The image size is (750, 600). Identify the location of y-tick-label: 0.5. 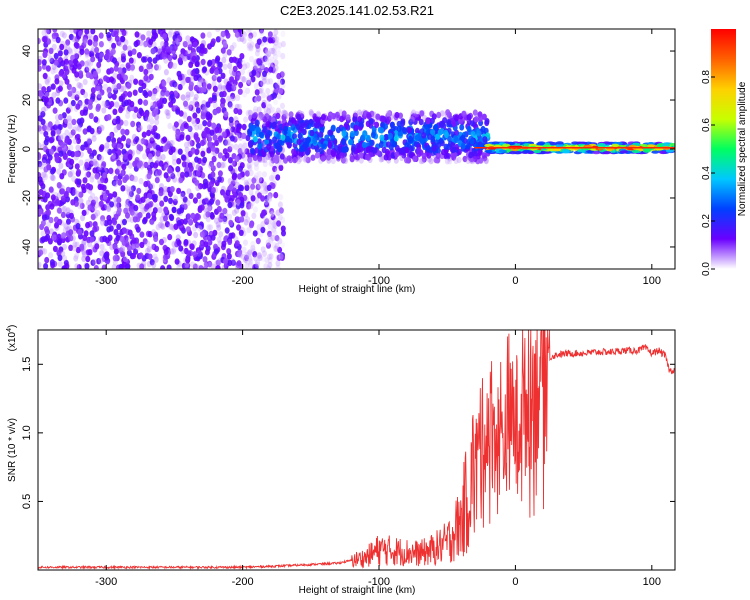
(27, 501).